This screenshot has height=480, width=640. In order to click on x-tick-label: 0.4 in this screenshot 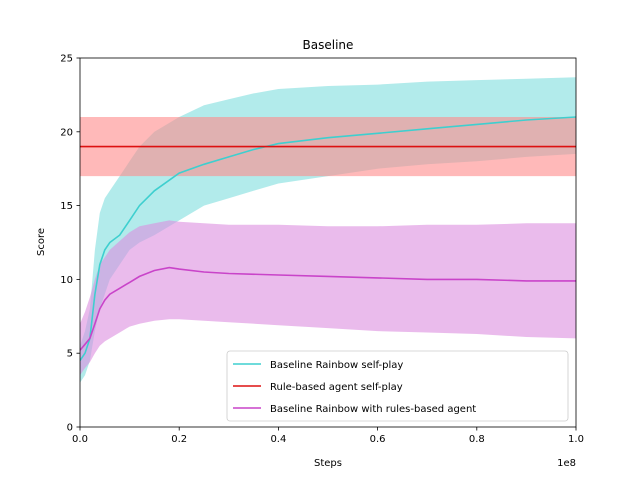, I will do `click(278, 439)`.